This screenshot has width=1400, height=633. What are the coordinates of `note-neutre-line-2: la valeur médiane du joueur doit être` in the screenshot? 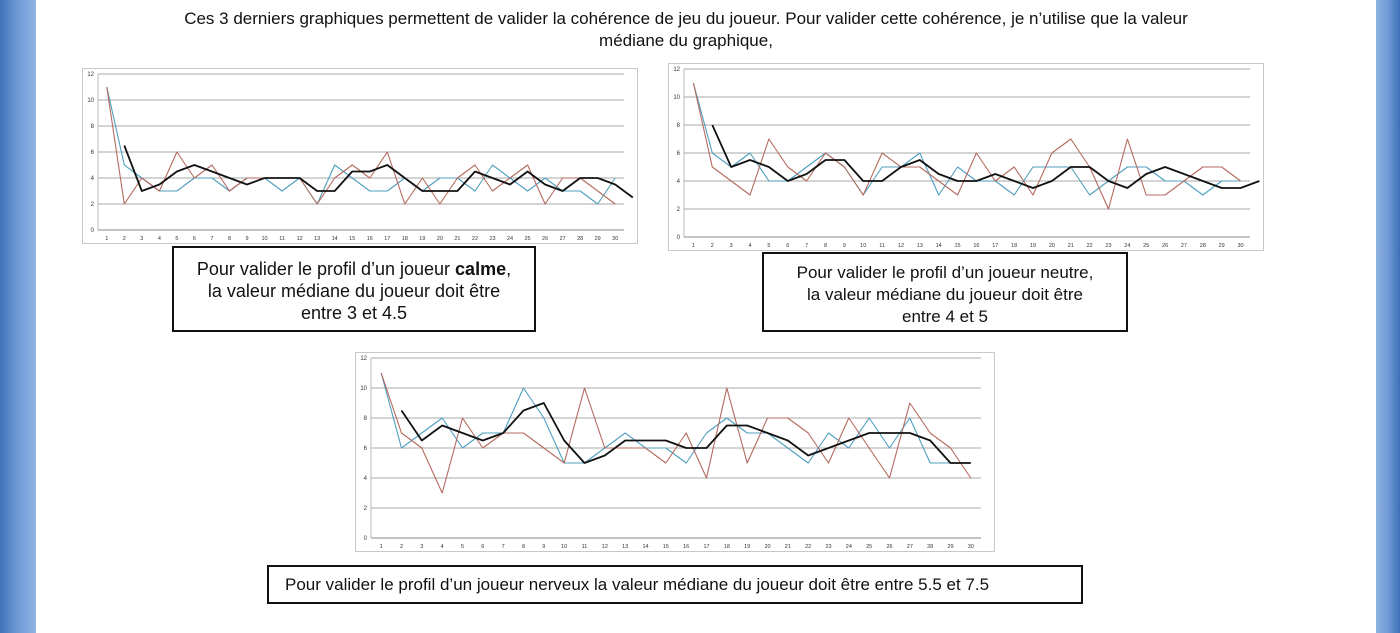 It's located at (945, 294).